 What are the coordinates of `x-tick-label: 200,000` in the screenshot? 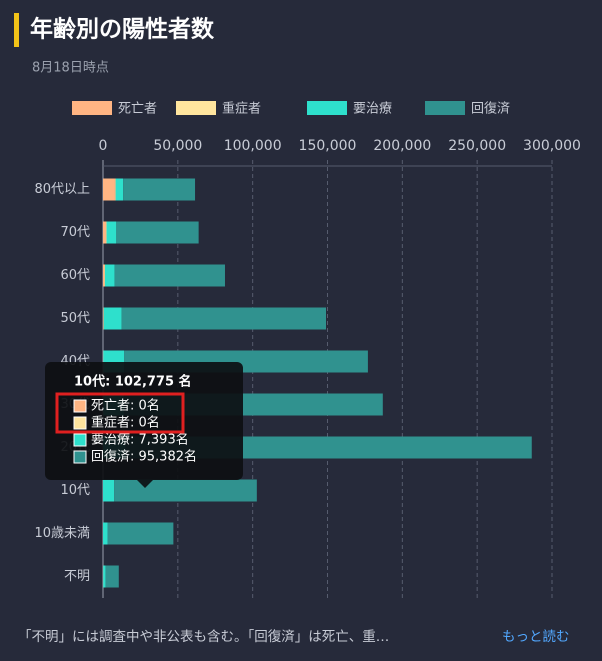 It's located at (402, 146).